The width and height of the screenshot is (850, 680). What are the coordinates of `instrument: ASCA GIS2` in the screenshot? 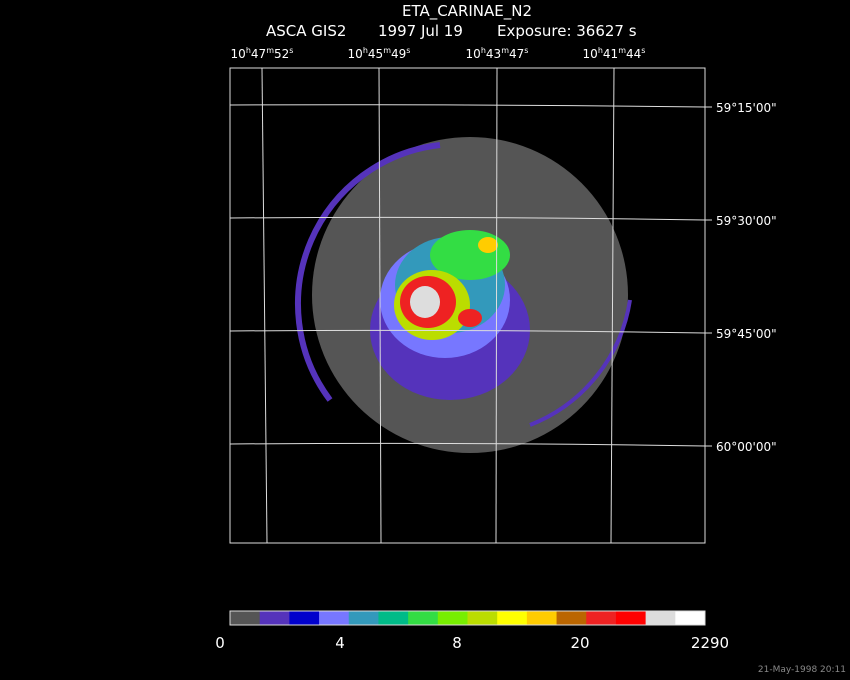 It's located at (306, 31).